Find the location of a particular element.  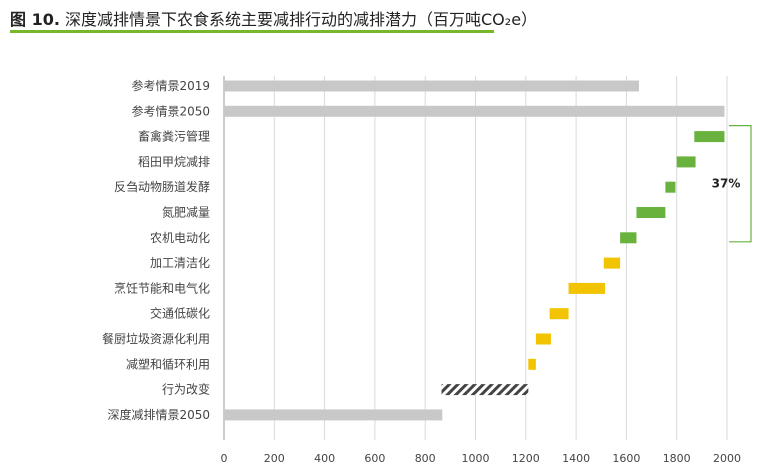

x-tick-label: 400 is located at coordinates (324, 458).